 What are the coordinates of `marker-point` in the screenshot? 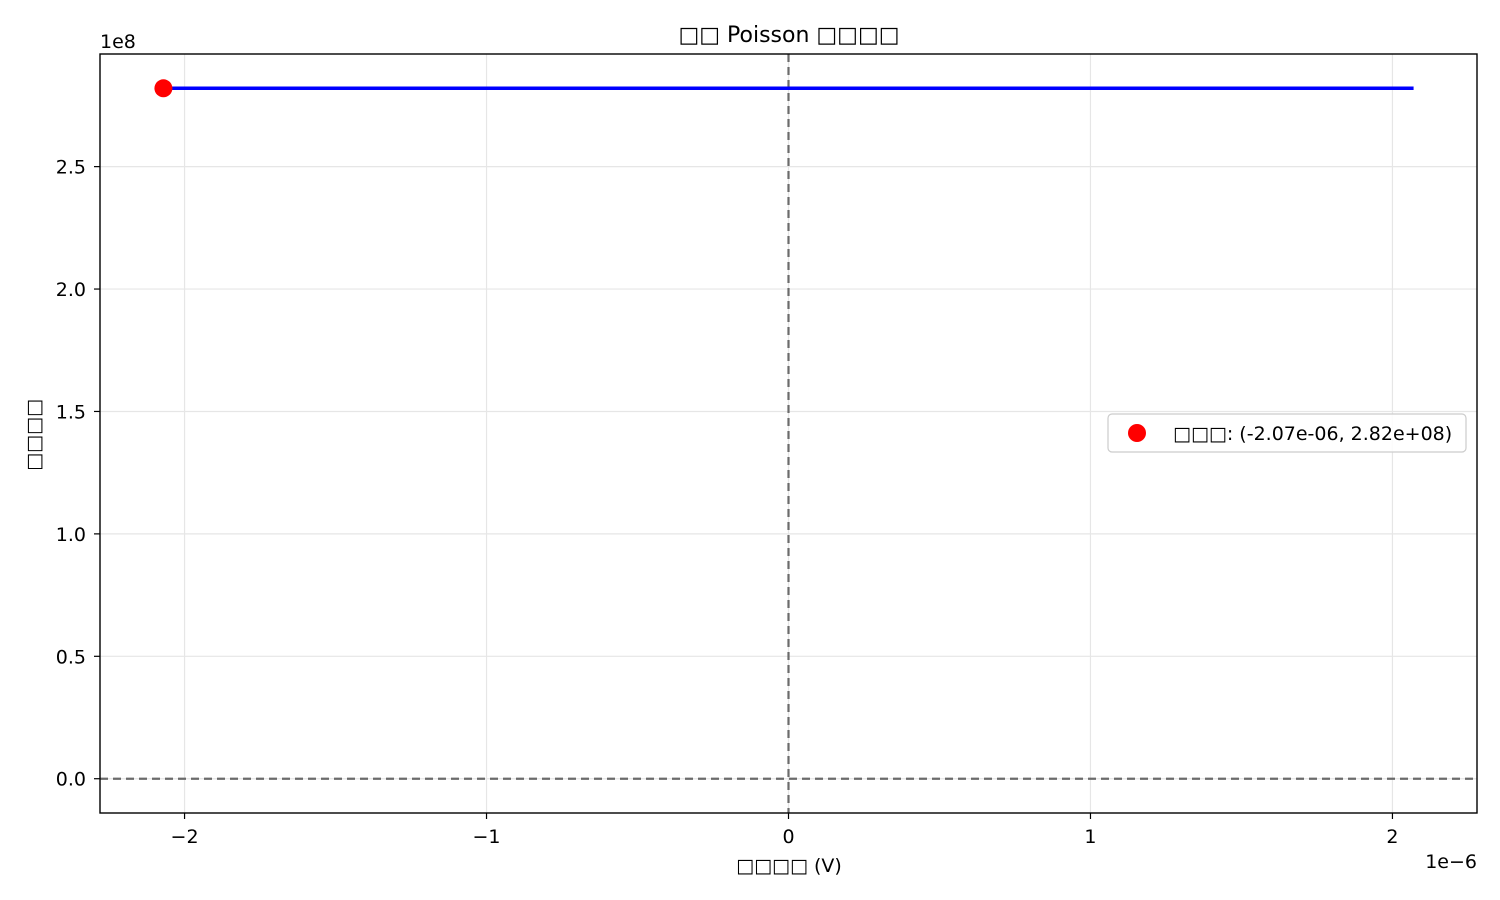 It's located at (163, 88).